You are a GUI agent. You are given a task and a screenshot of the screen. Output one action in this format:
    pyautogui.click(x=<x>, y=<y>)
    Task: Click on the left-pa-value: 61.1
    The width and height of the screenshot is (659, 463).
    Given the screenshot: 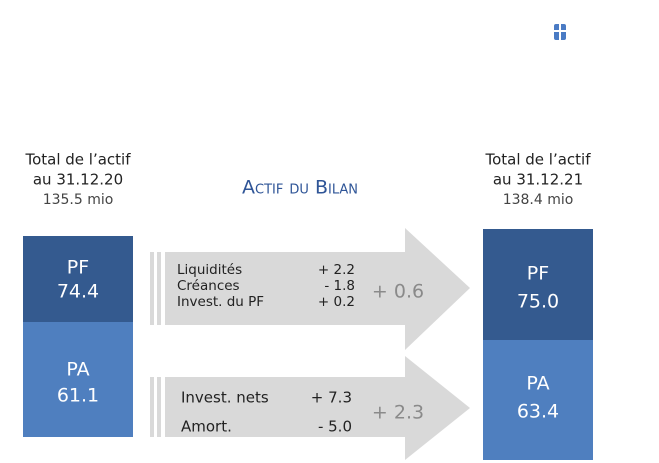 What is the action you would take?
    pyautogui.click(x=78, y=396)
    